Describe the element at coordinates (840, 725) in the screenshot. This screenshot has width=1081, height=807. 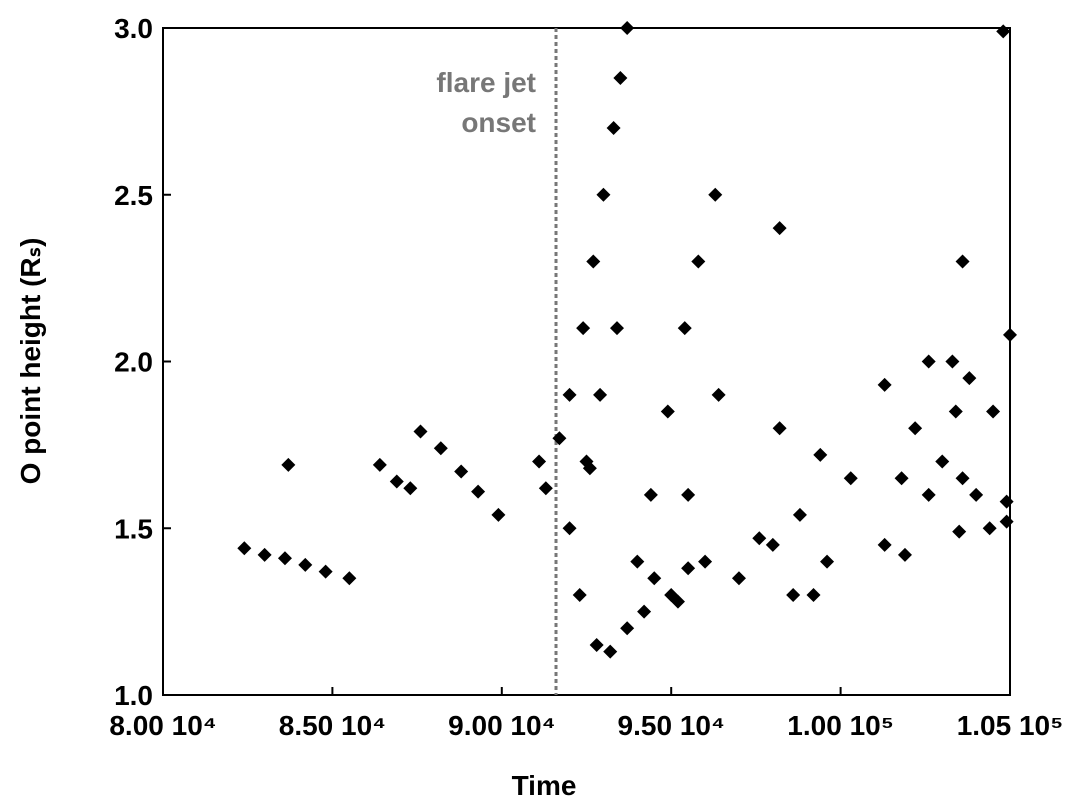
I see `x-tick-label: 1.00 10⁵` at that location.